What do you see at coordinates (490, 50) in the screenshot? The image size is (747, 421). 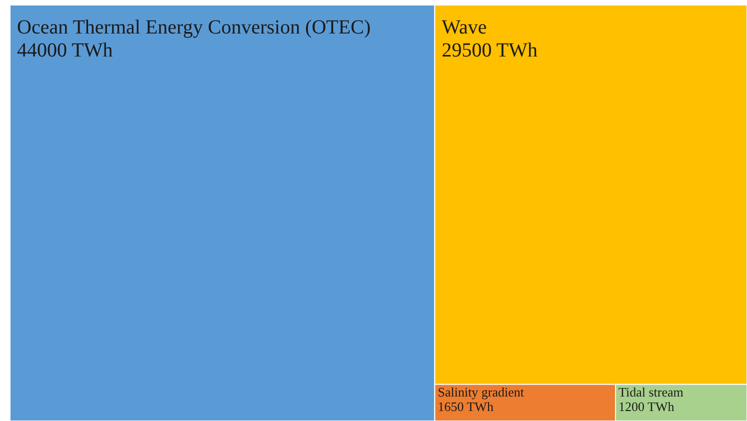 I see `data-label: 29500 TWh` at bounding box center [490, 50].